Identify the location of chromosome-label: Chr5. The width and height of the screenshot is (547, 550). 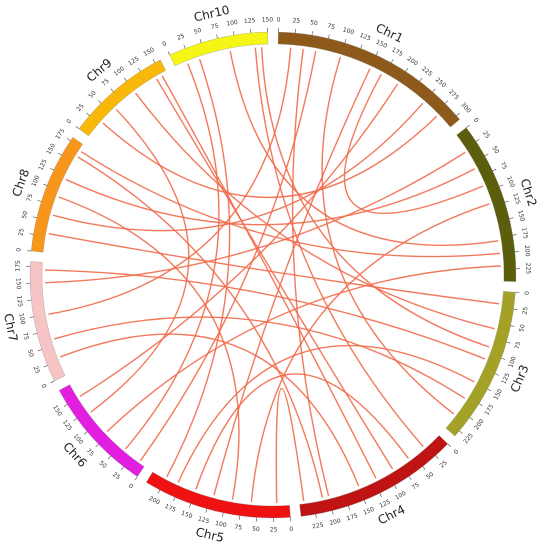
(209, 535).